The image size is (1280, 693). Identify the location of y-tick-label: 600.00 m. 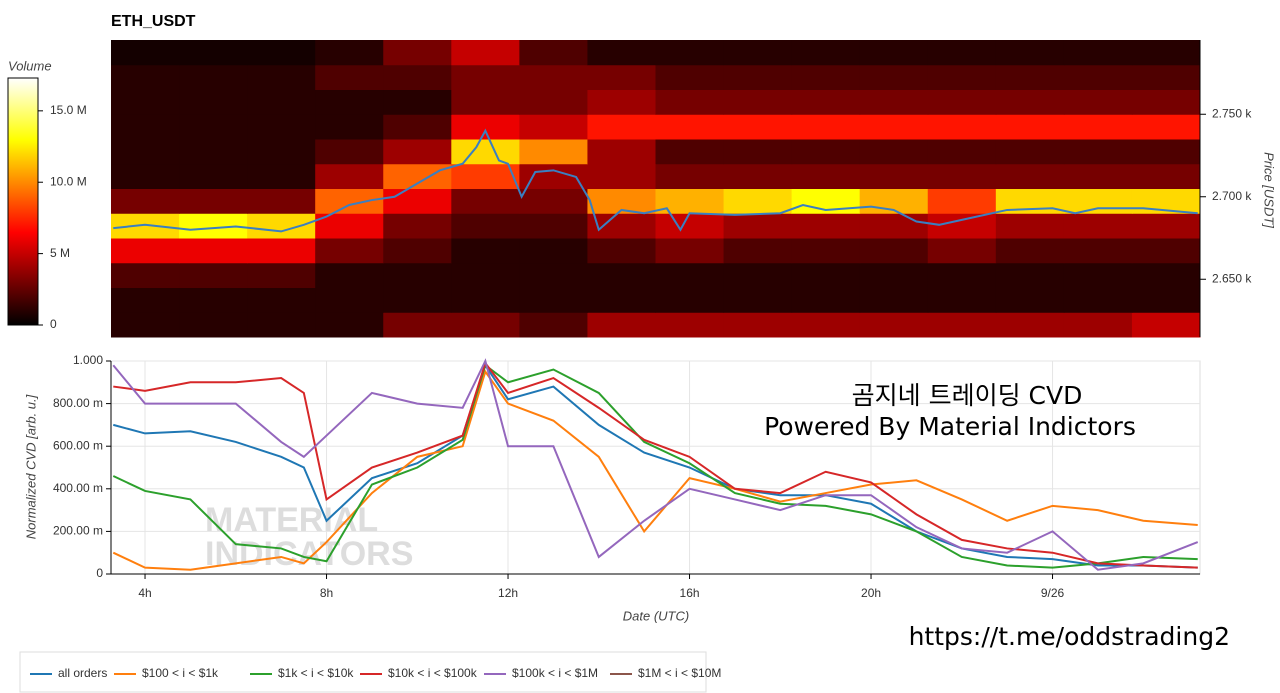
(78, 445).